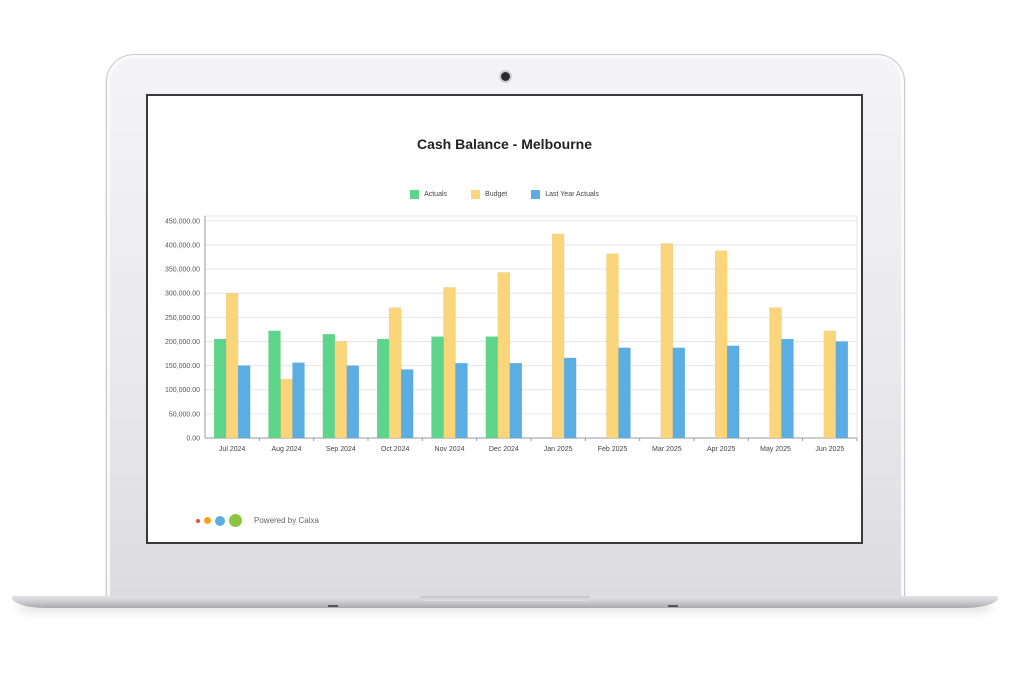 The width and height of the screenshot is (1024, 683). What do you see at coordinates (182, 294) in the screenshot?
I see `y-tick-label: 300,000.00` at bounding box center [182, 294].